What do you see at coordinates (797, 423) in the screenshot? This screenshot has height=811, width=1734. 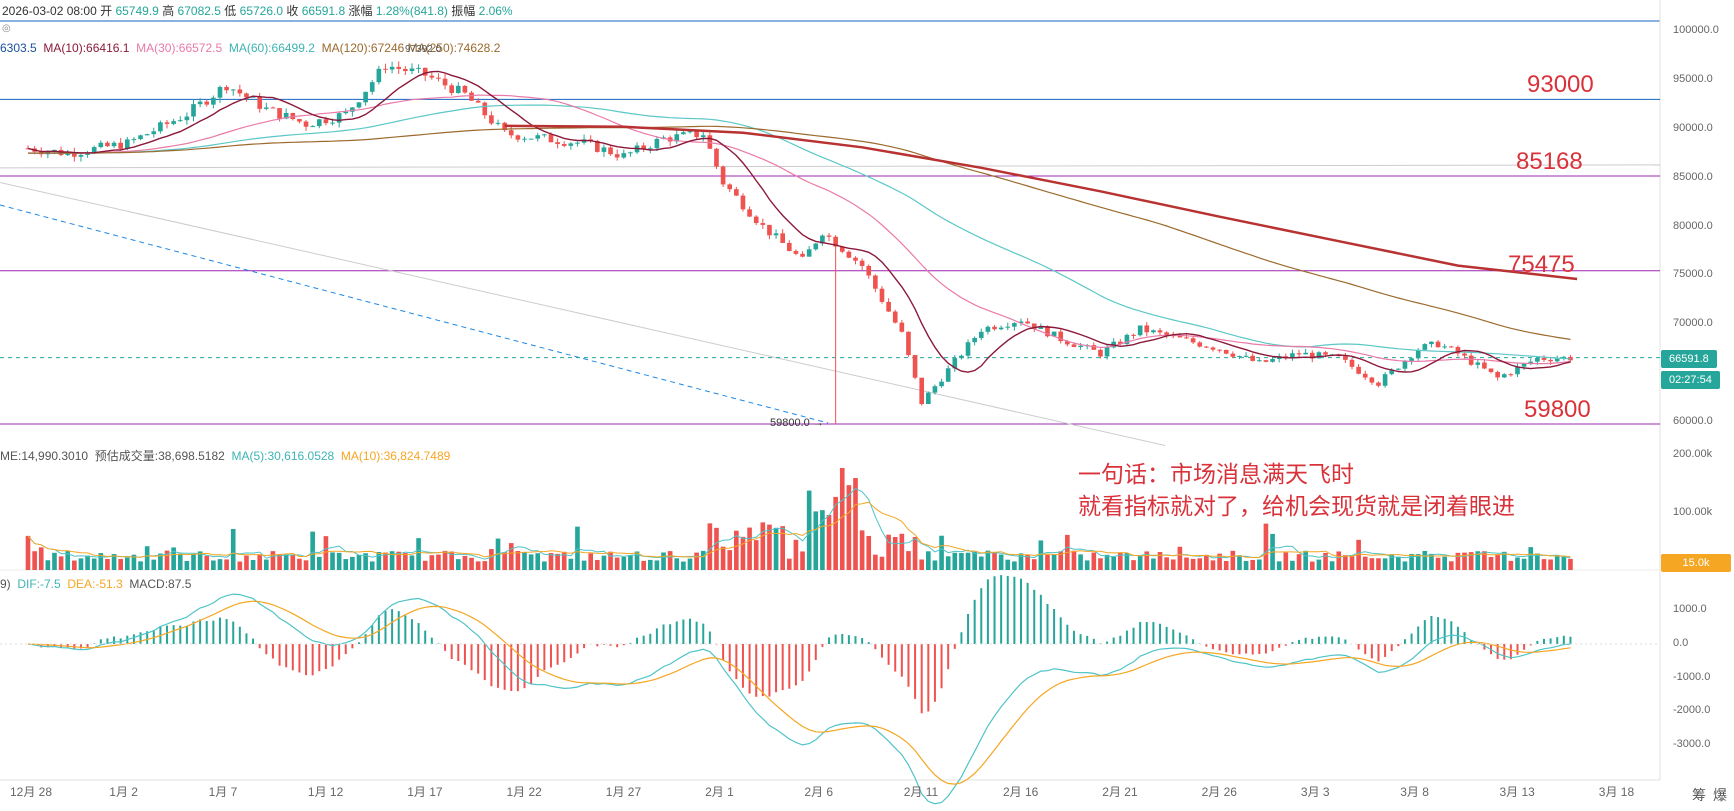 I see `low-marker: 59800.0 →` at bounding box center [797, 423].